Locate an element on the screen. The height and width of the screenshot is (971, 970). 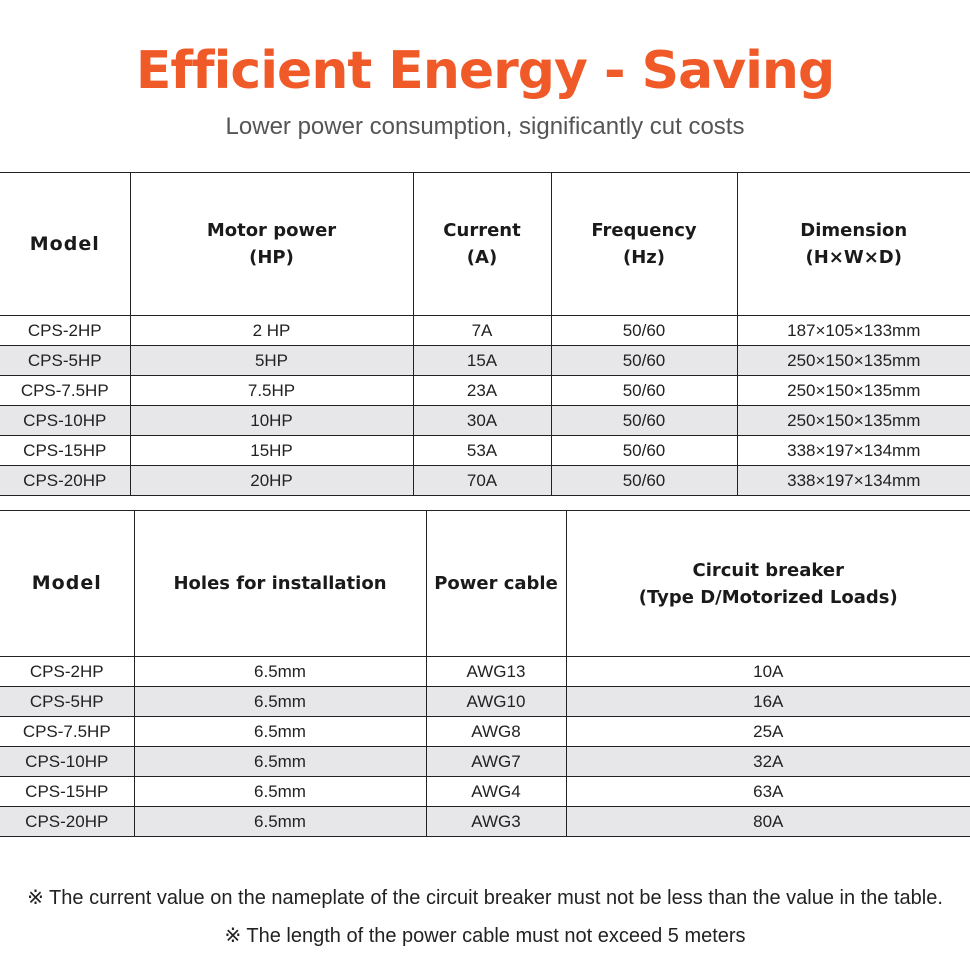
table-row: CPS-15HP 6.5mm AWG4 63A is located at coordinates (485, 791).